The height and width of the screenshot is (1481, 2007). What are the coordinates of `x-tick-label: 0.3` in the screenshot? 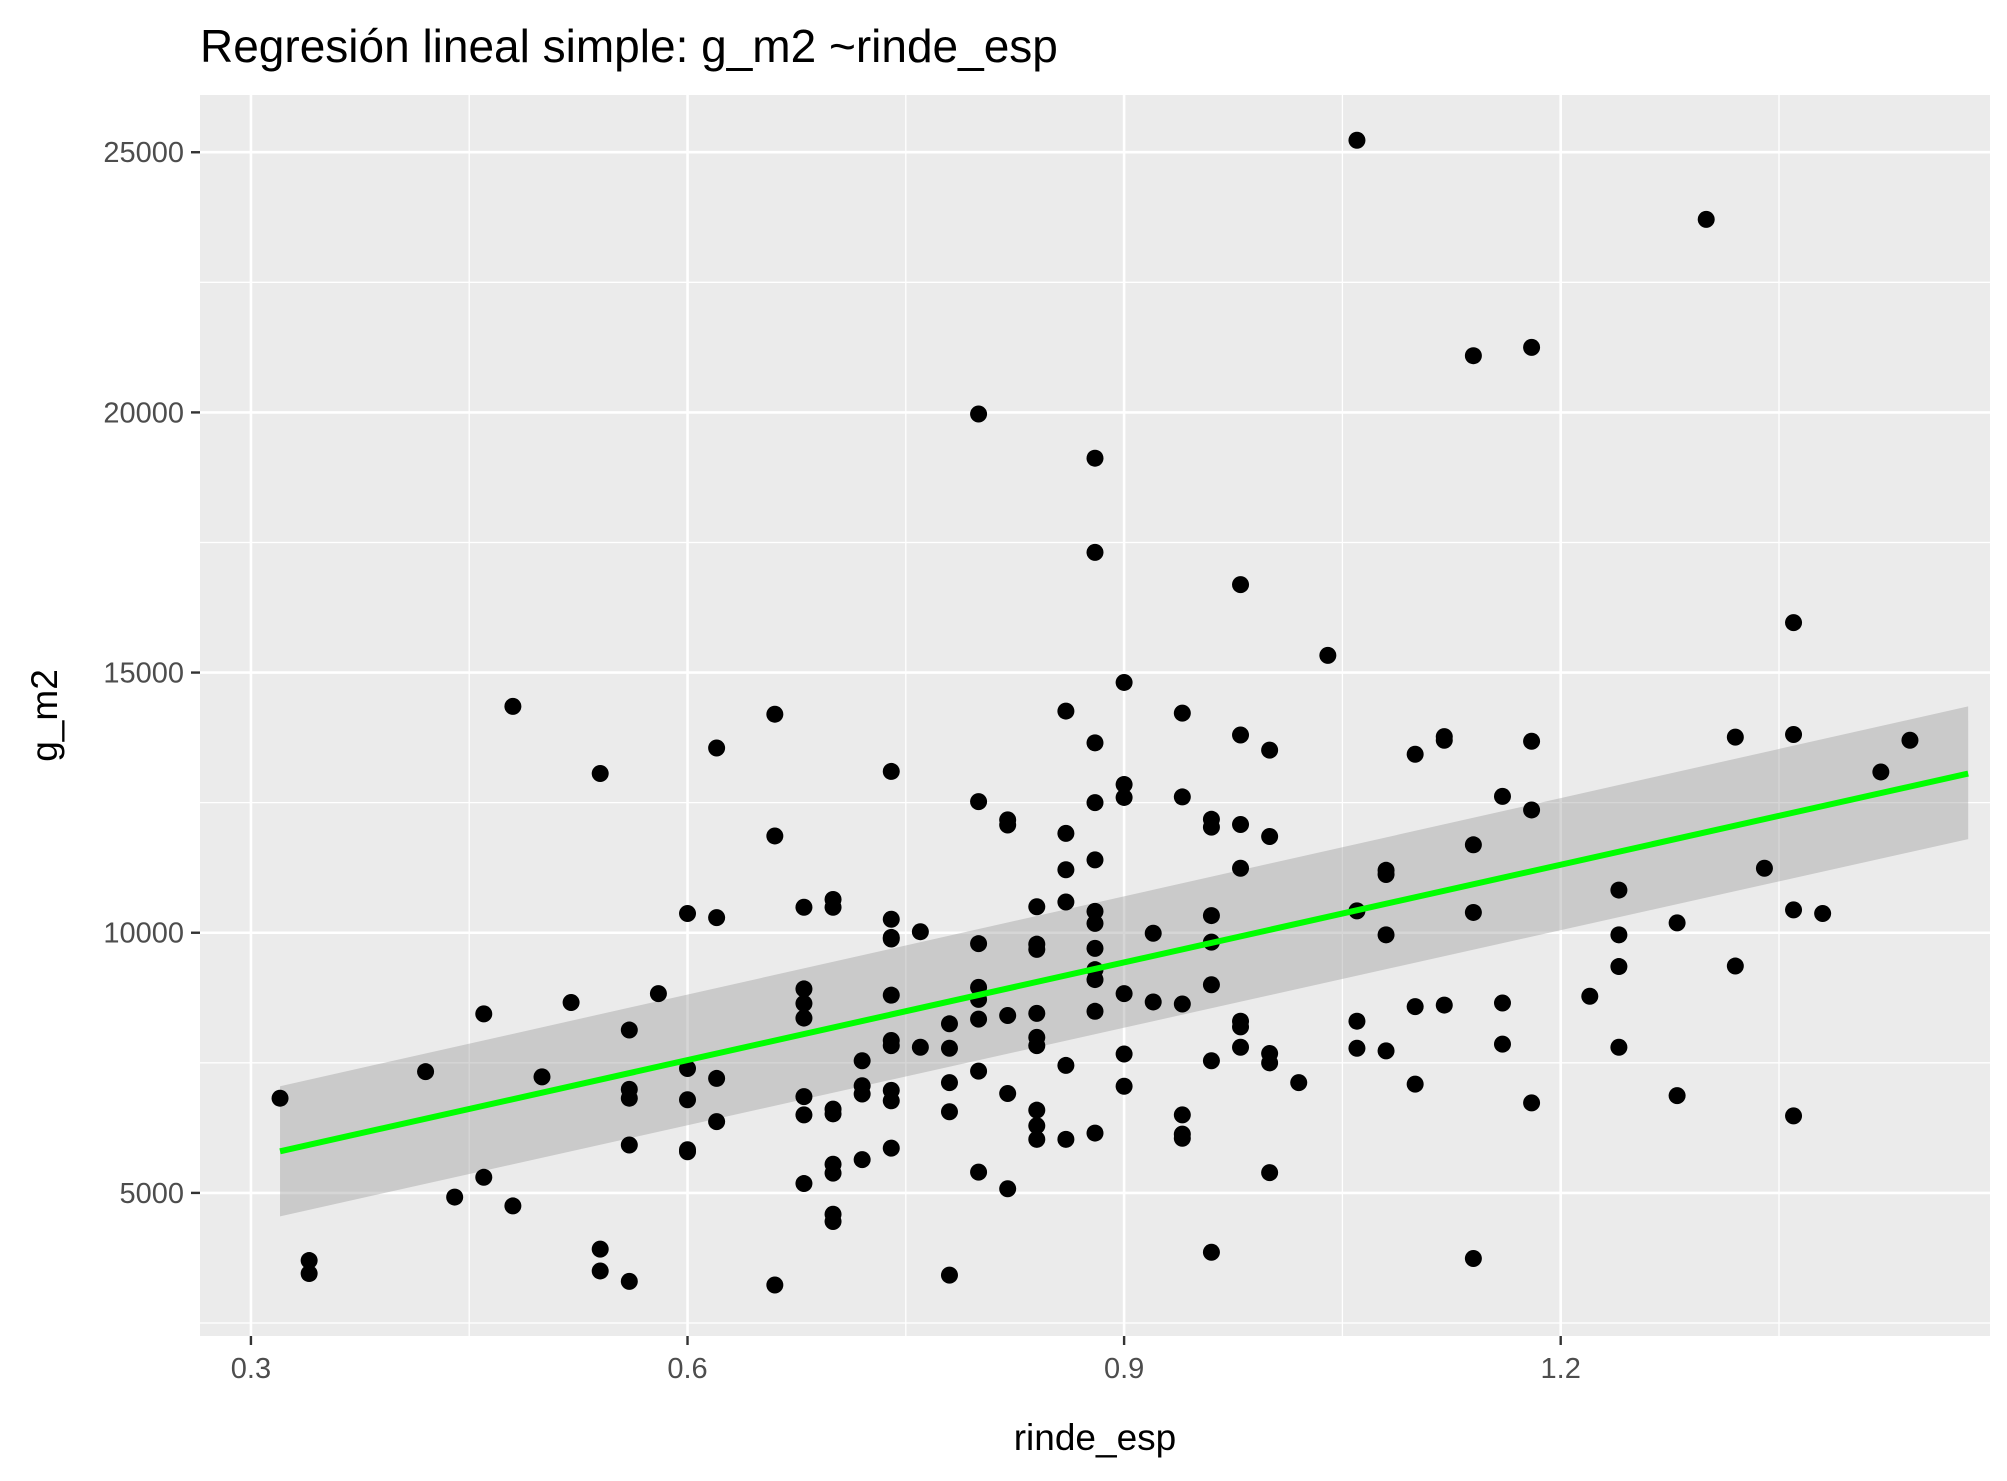 It's located at (251, 1369).